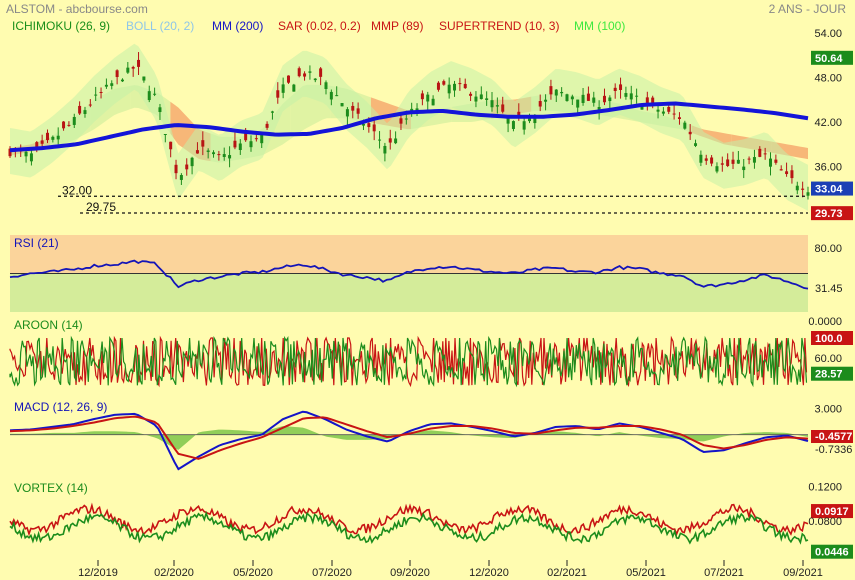 The height and width of the screenshot is (580, 855). I want to click on ma-200-line, so click(409, 127).